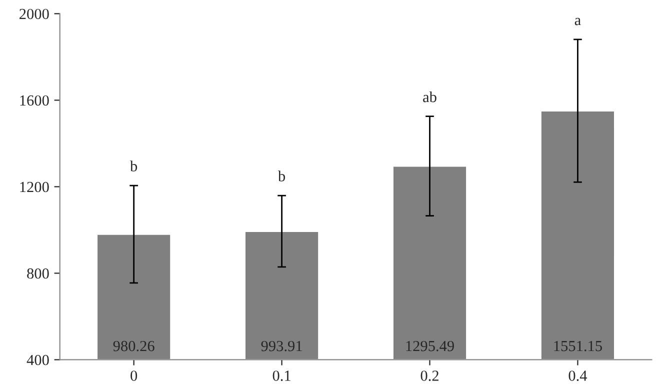 The width and height of the screenshot is (665, 391). What do you see at coordinates (430, 346) in the screenshot?
I see `data-label: 1295.49` at bounding box center [430, 346].